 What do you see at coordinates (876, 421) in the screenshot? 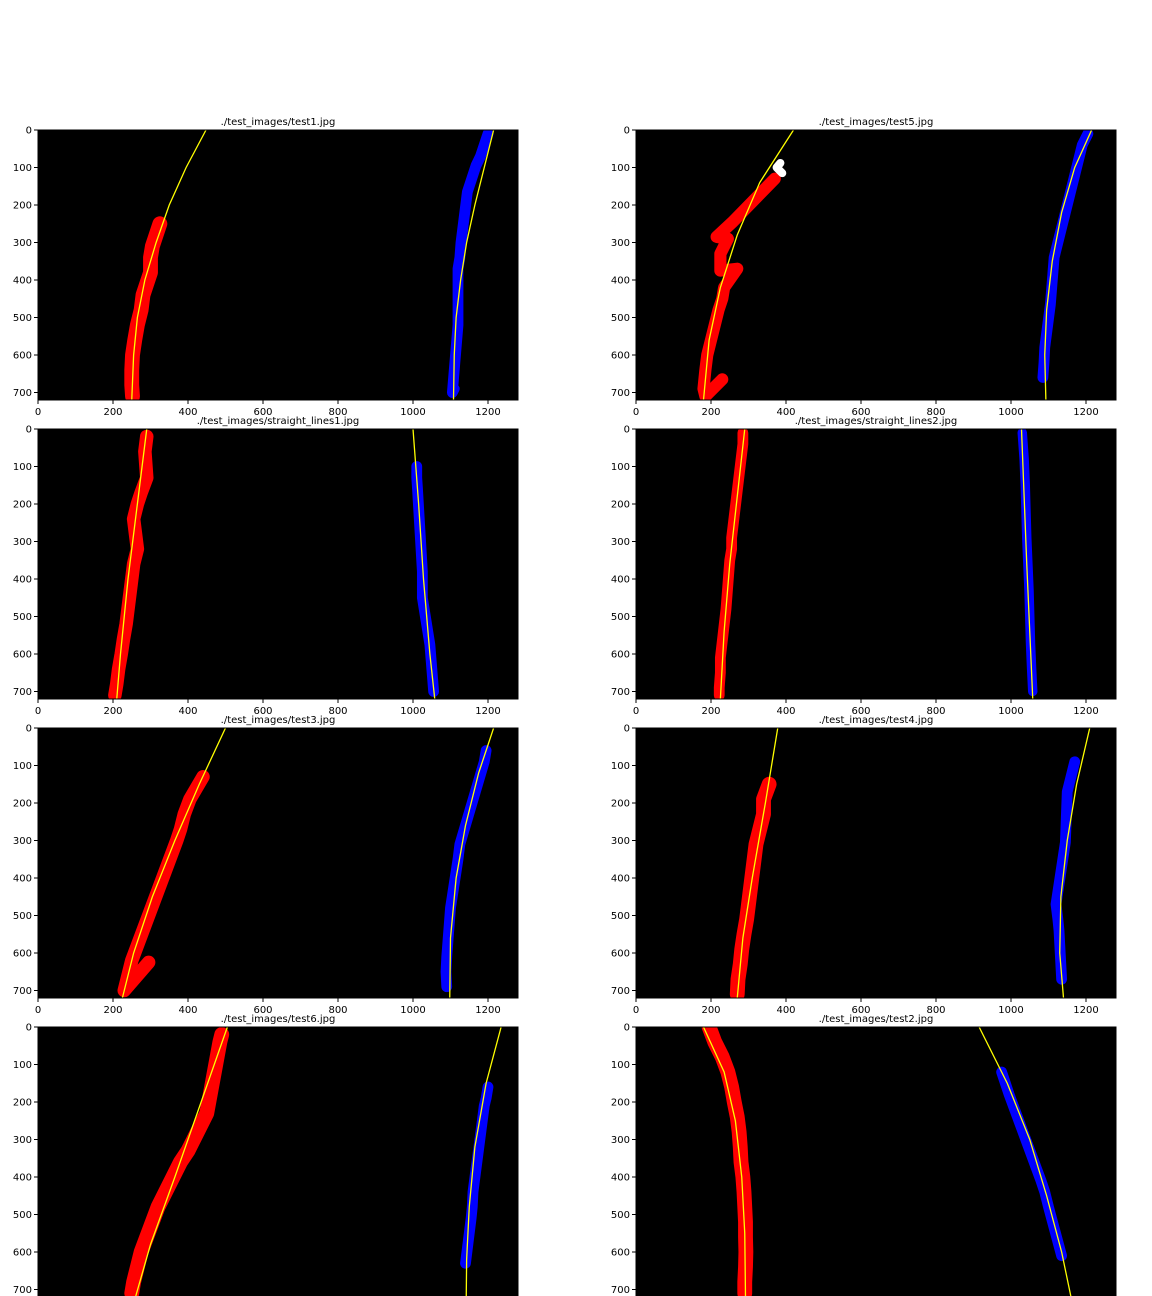
I see `panel-title: ./test_images/straight_lines2.jpg` at bounding box center [876, 421].